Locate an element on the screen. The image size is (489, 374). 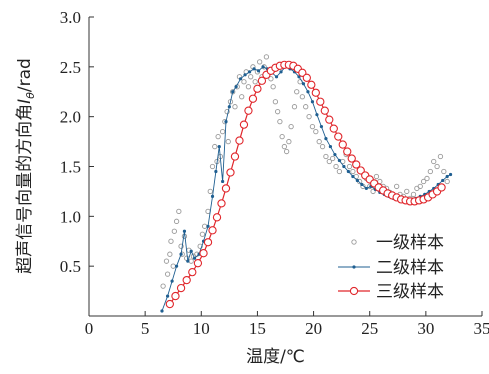
y-axis-label: 超声信号向量的方向角Iθ/rad is located at coordinates (26, 166).